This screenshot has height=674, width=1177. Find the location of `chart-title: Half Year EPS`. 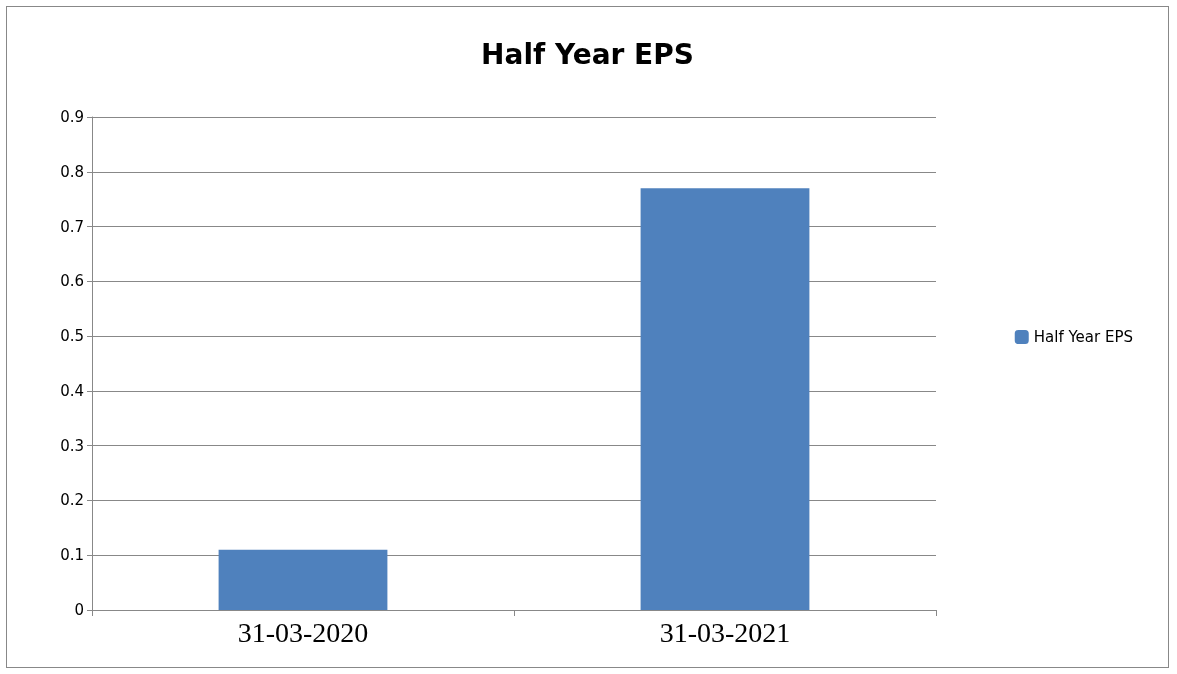

chart-title: Half Year EPS is located at coordinates (587, 54).